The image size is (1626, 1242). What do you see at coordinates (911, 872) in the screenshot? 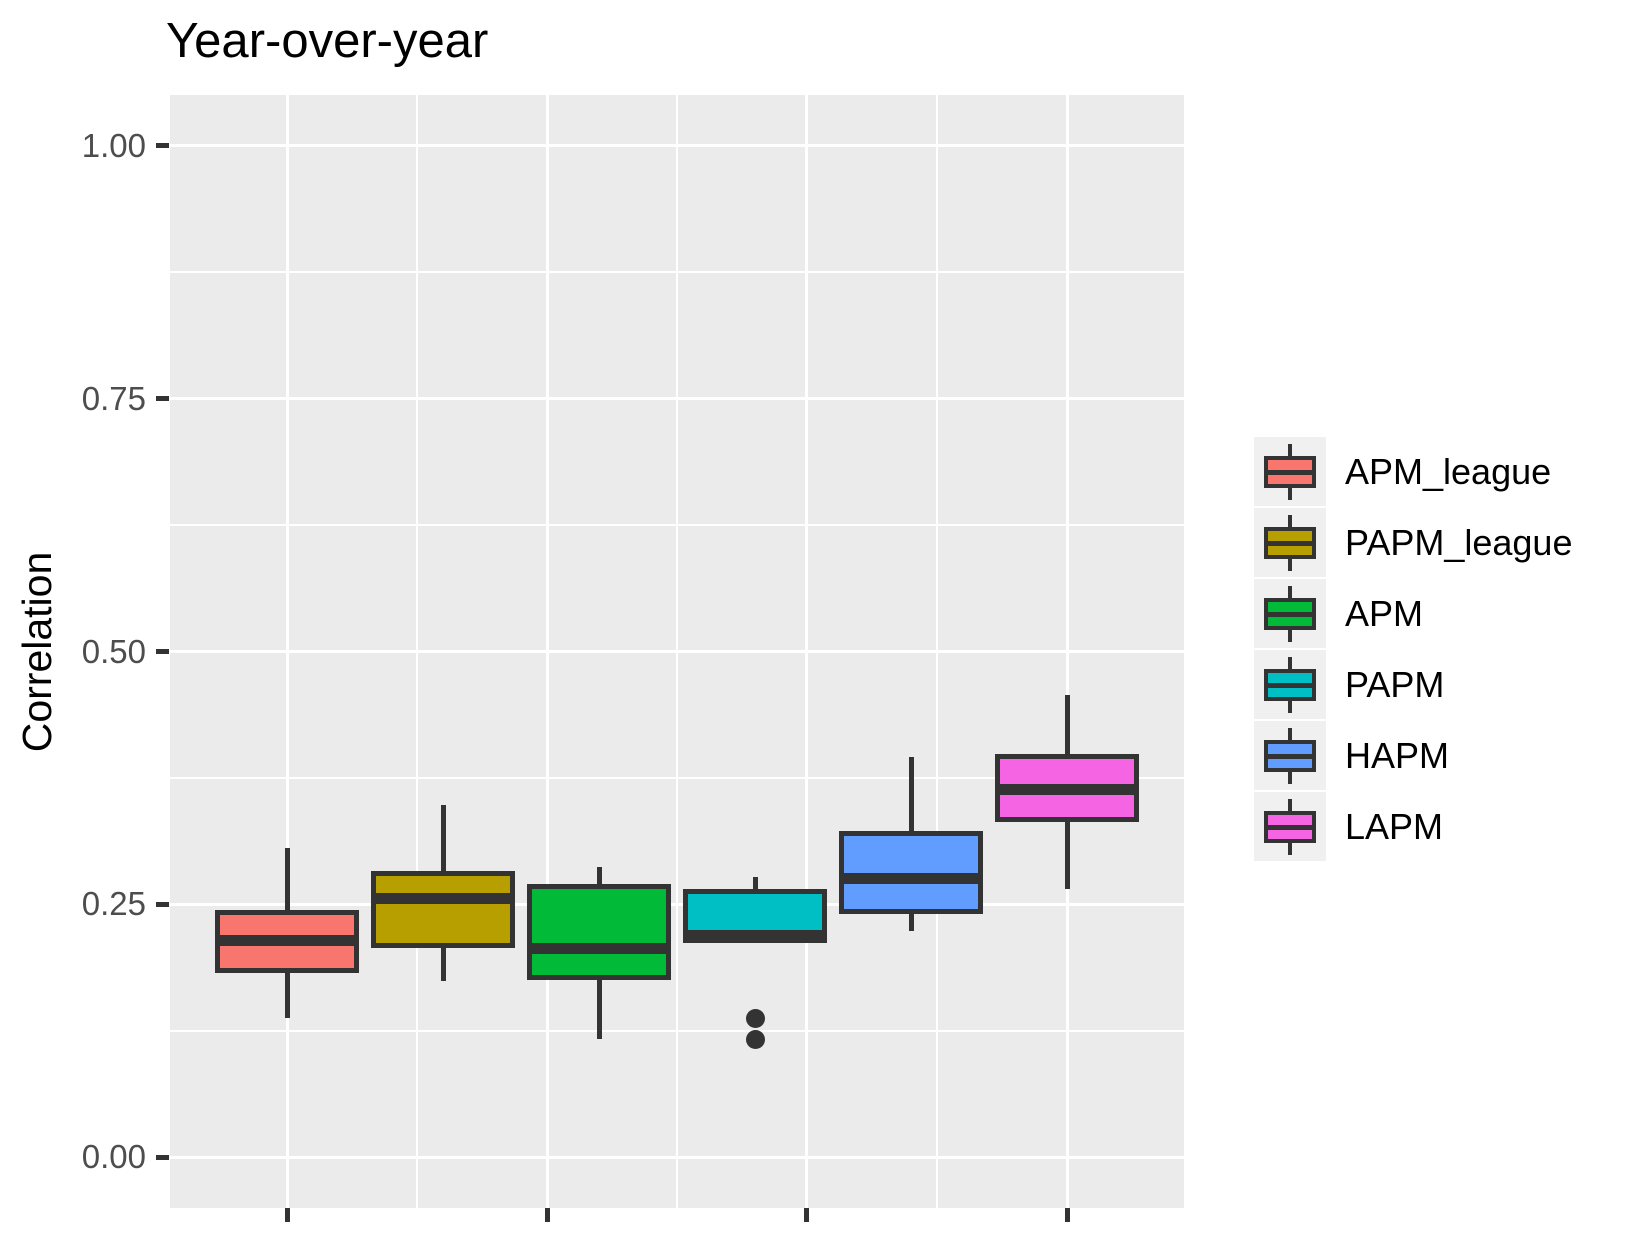
I see `box-HAPM` at bounding box center [911, 872].